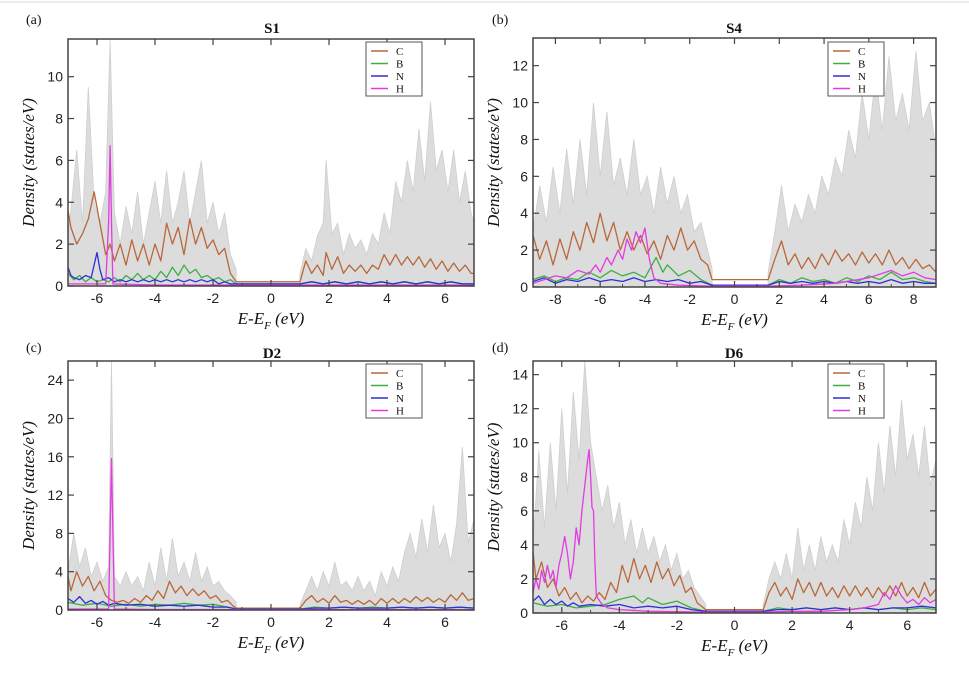  I want to click on y-tick-label: 24, so click(55, 380).